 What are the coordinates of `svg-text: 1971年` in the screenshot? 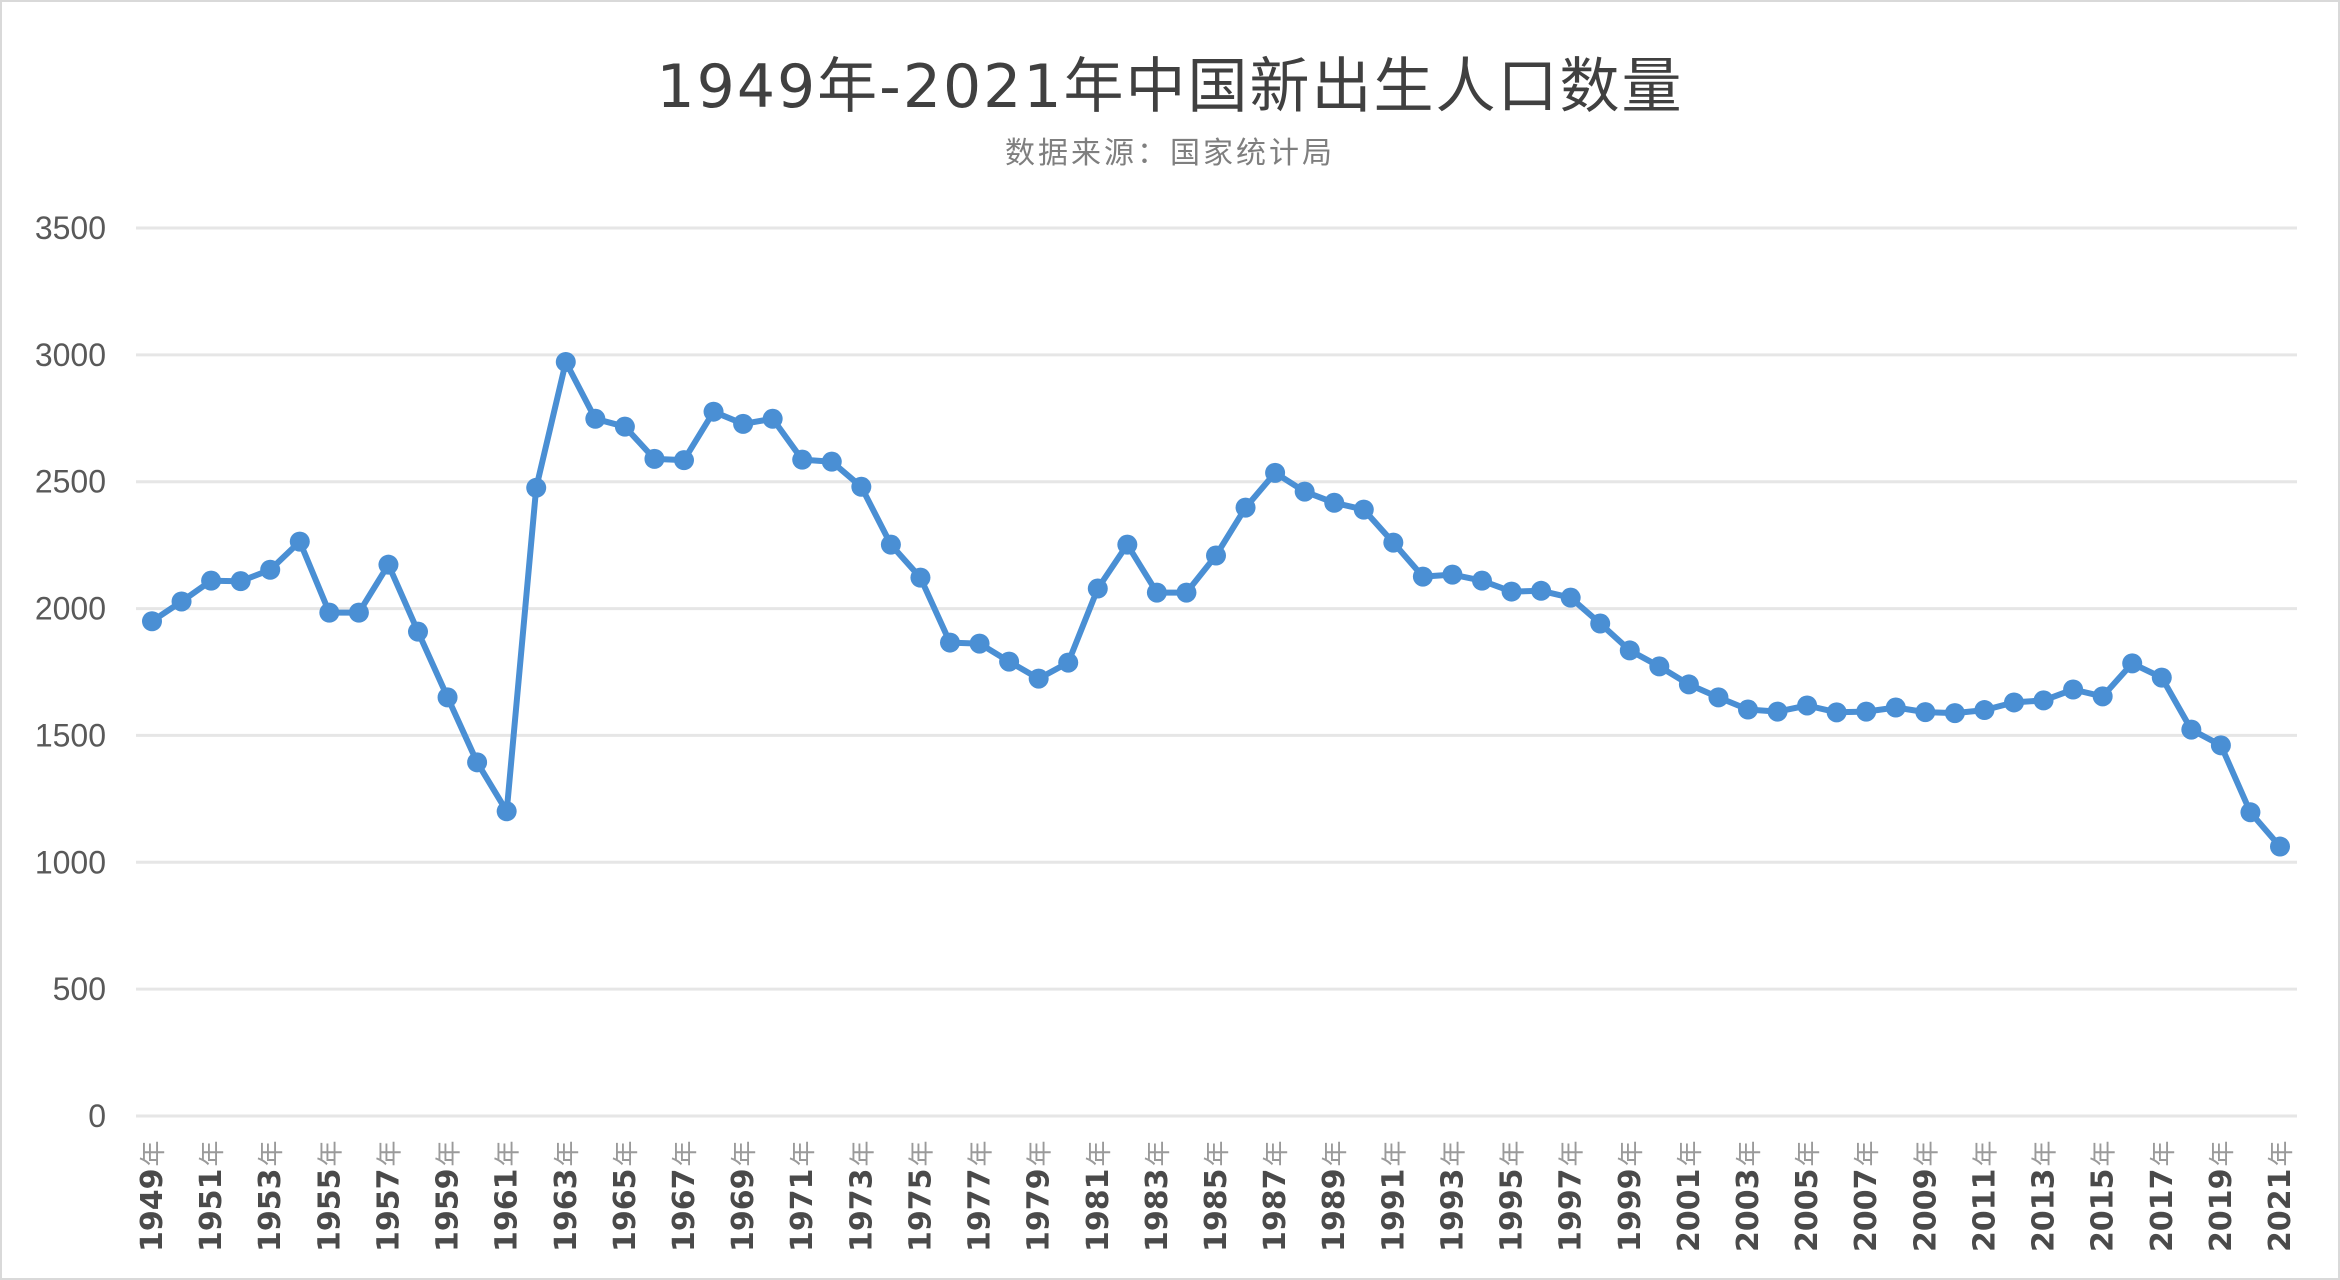 It's located at (802, 1196).